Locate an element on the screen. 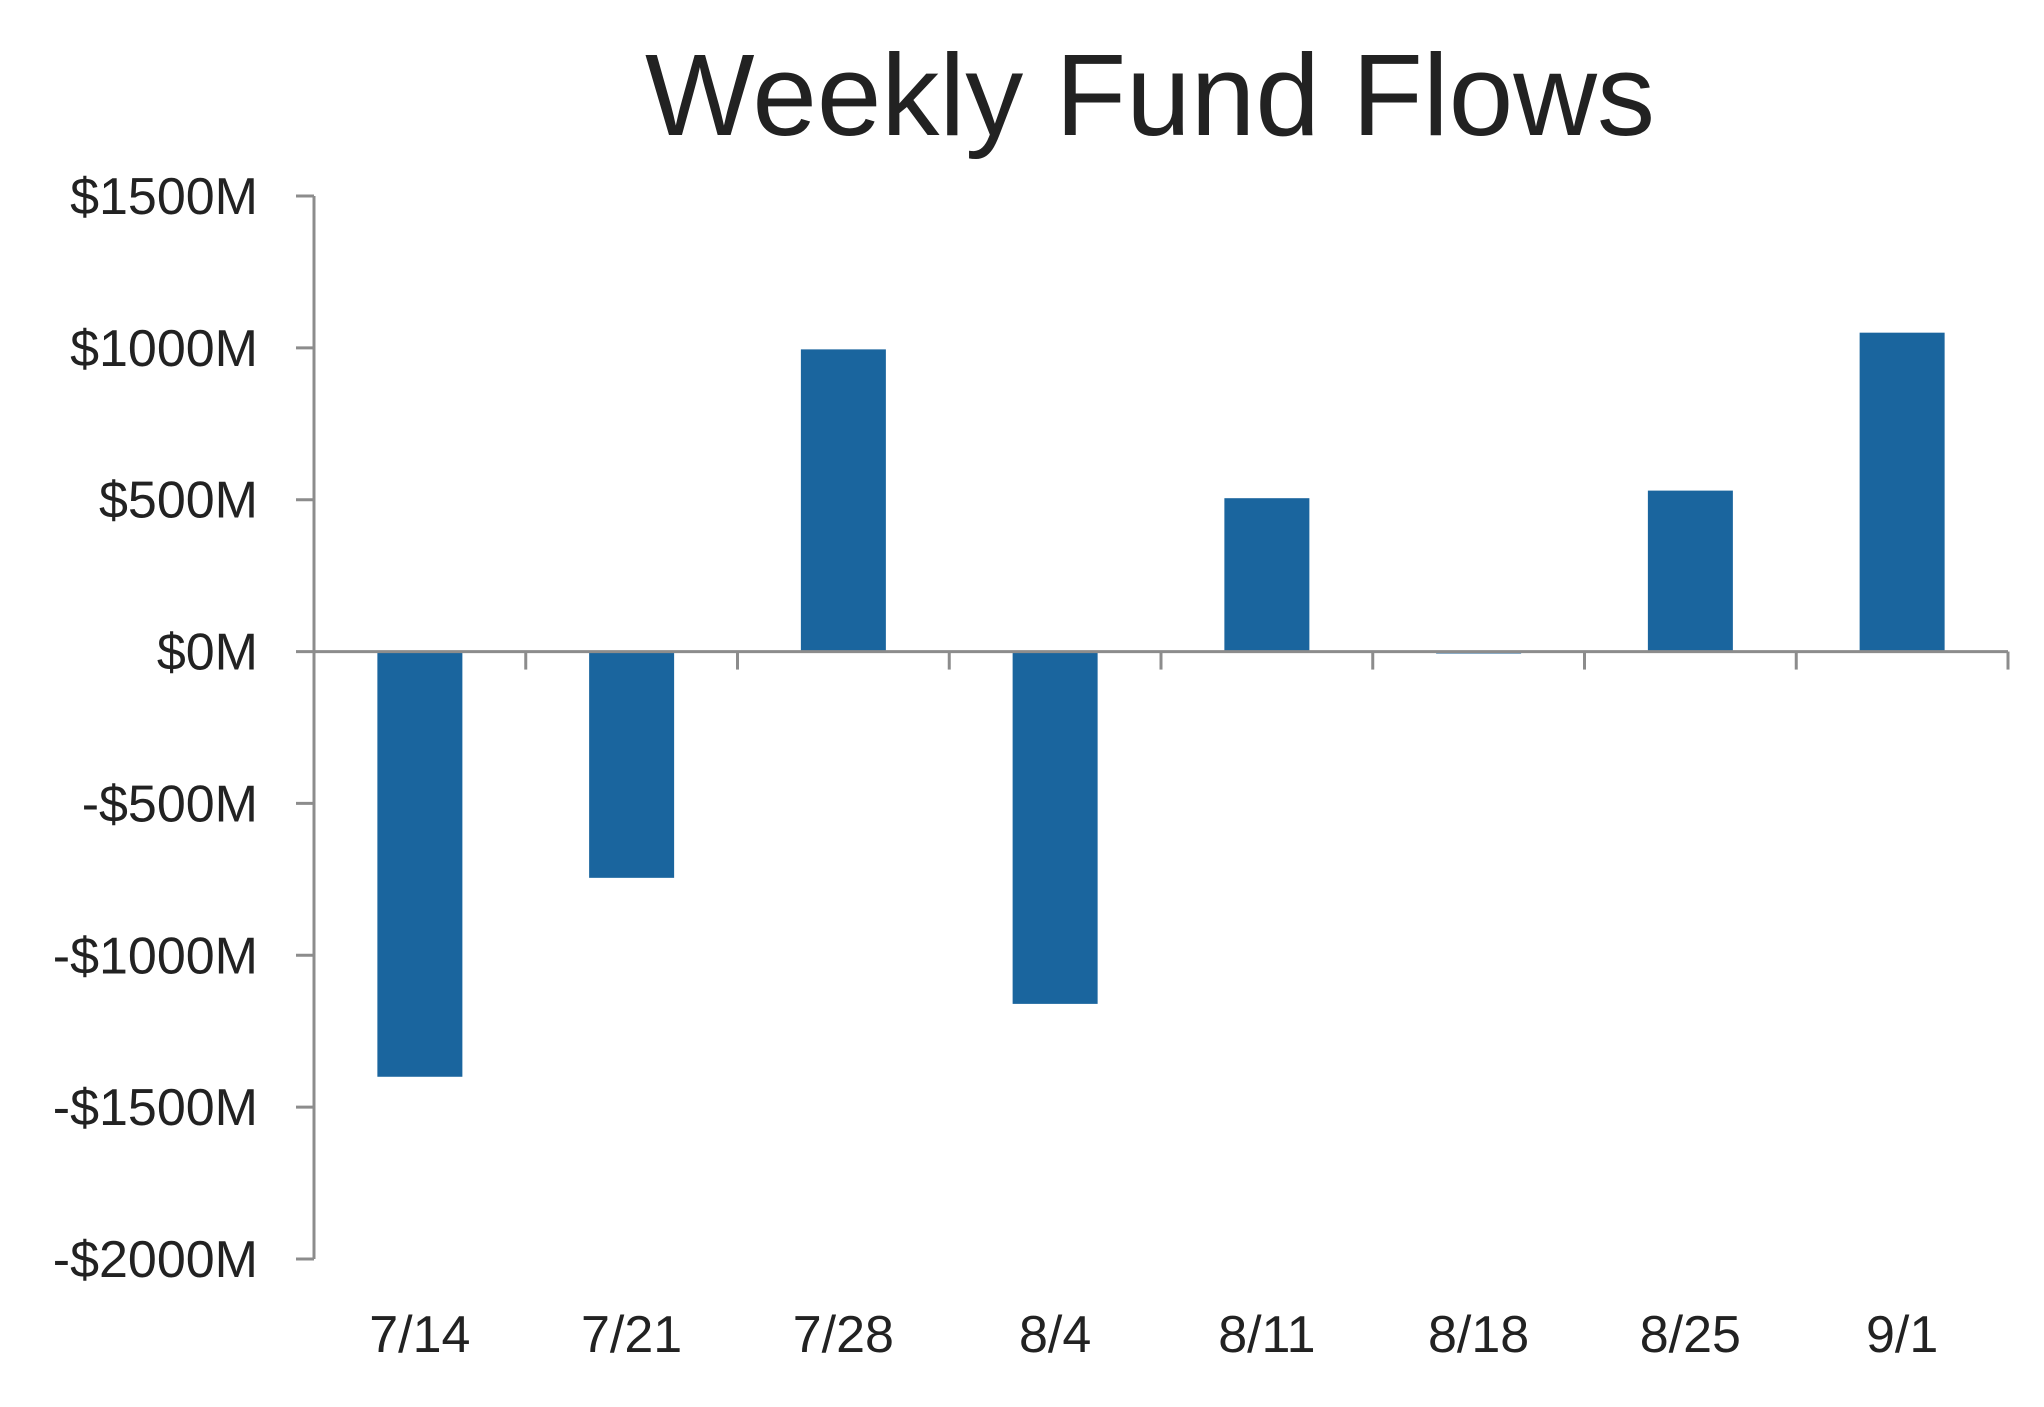 The image size is (2044, 1407). x-tick-label: 8/4 is located at coordinates (1055, 1335).